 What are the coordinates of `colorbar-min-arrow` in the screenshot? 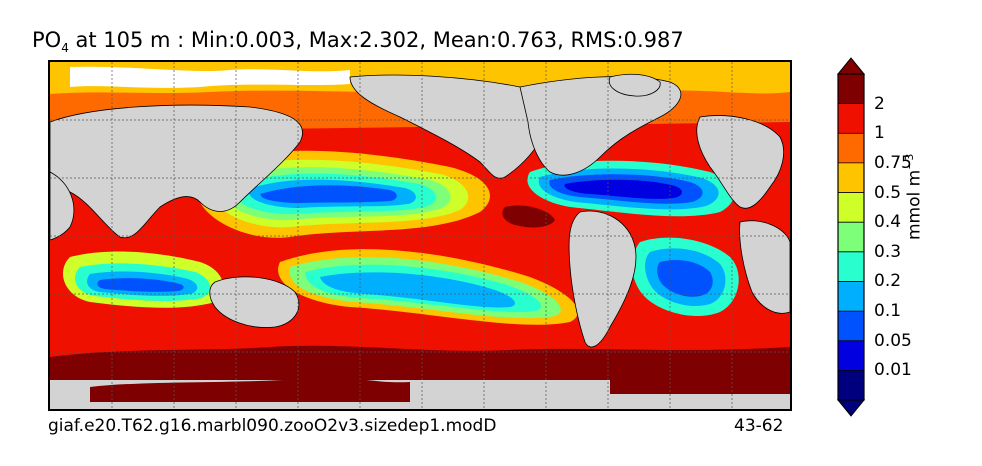 It's located at (851, 408).